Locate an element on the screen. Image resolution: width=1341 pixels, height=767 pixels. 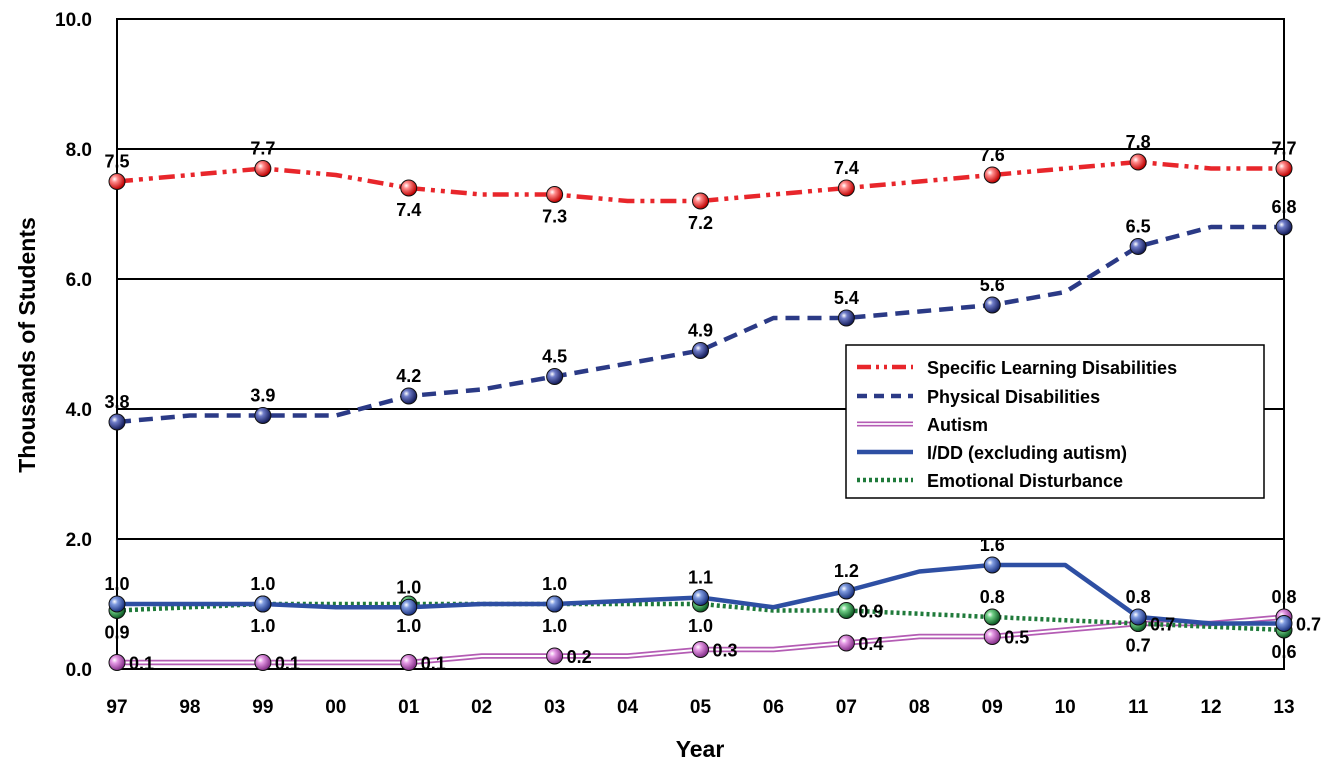
legend-label-emotional-disturbance: Emotional Disturbance is located at coordinates (1025, 481).